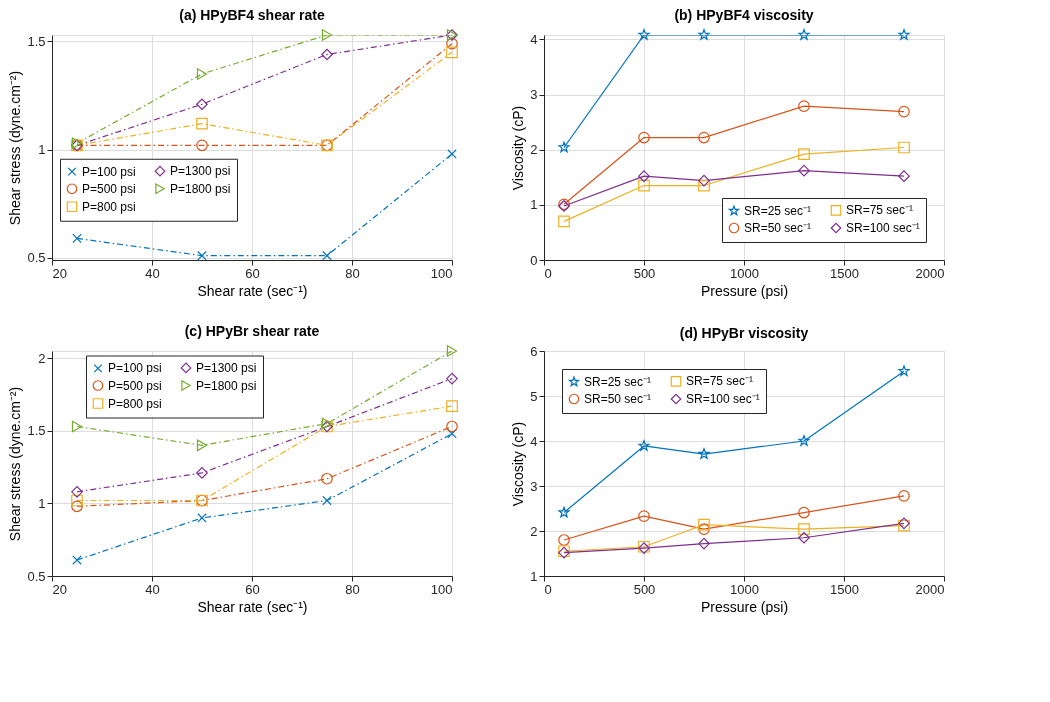 This screenshot has height=702, width=1050. I want to click on chart-title: (c) HPyBr shear rate, so click(252, 331).